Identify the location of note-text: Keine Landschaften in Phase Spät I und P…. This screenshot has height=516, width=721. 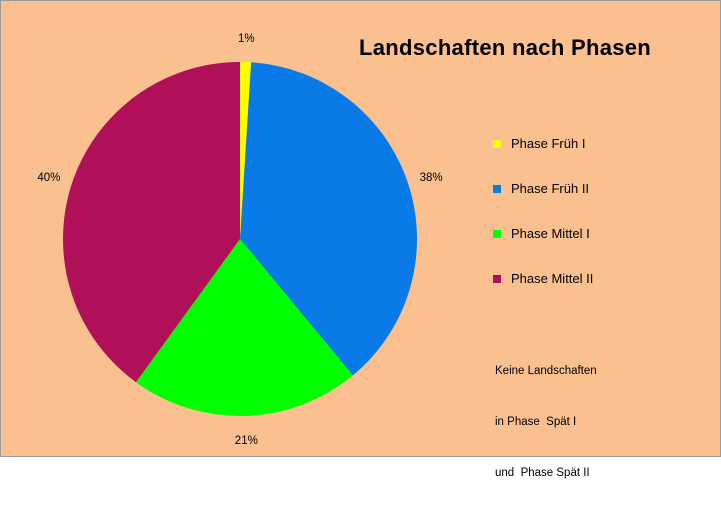
(546, 422).